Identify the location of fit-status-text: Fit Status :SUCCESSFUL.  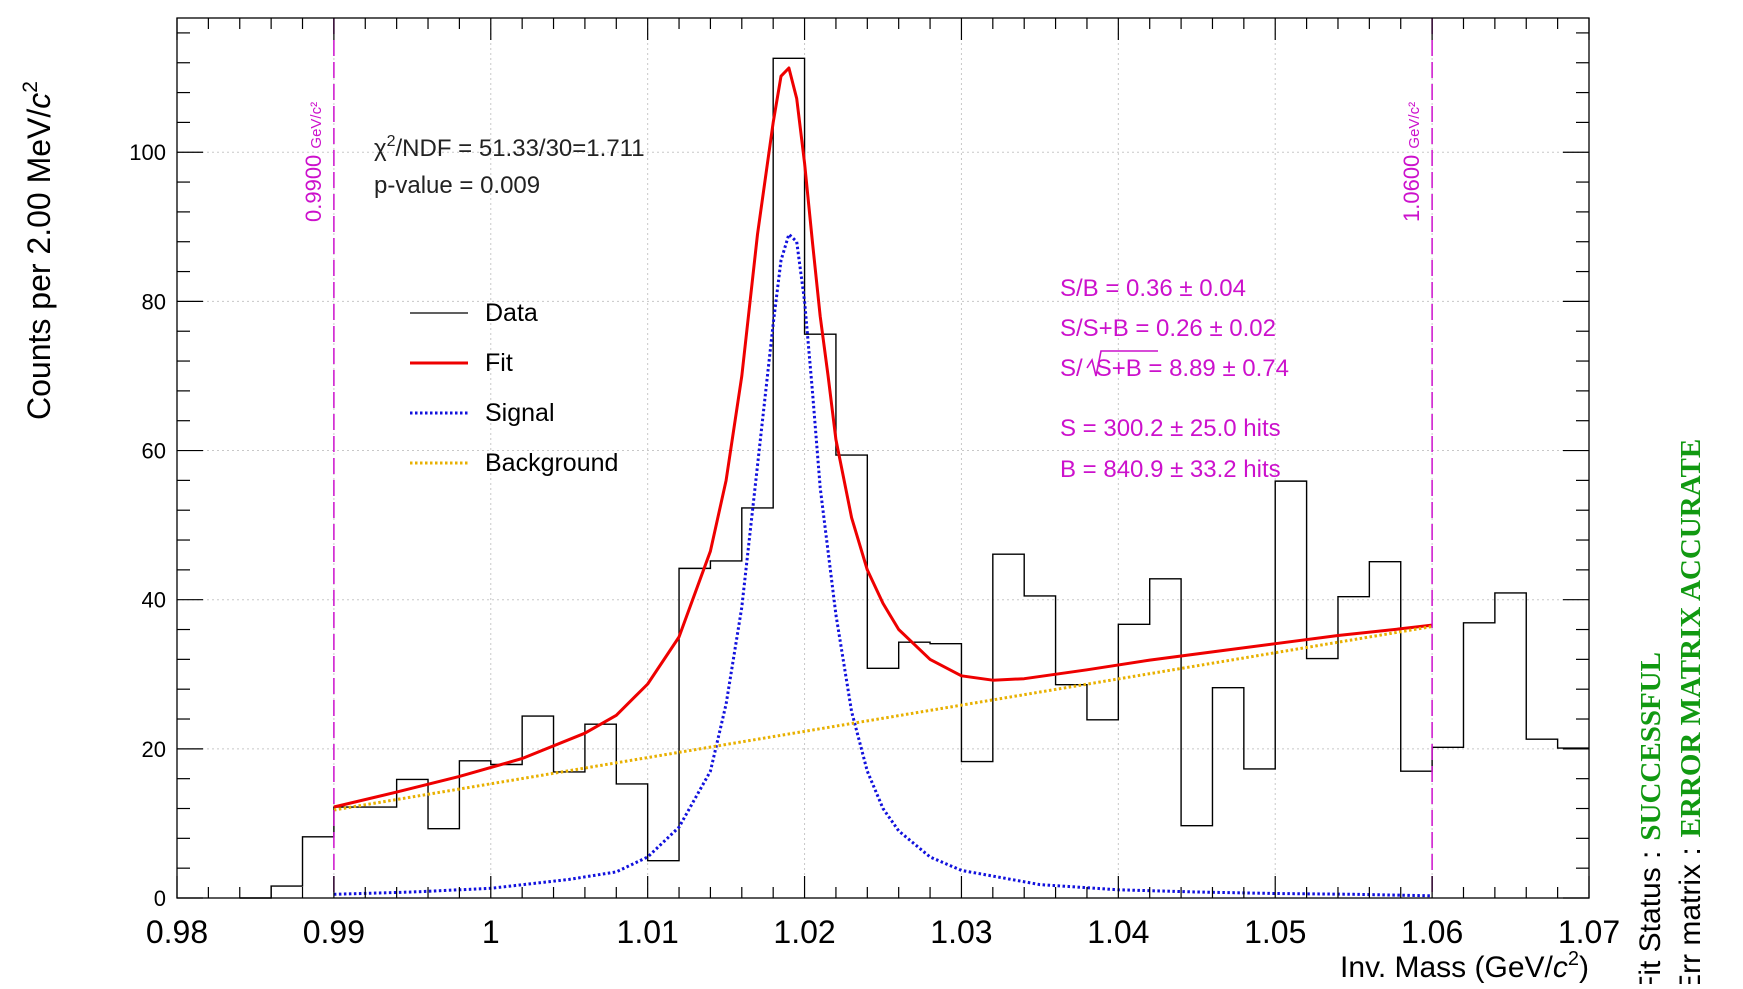
(1650, 818).